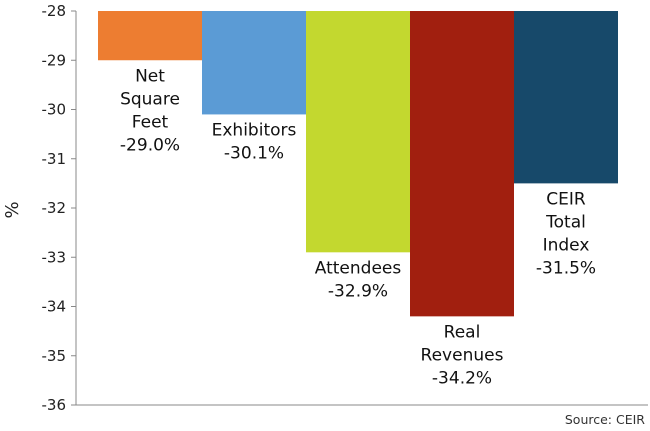 The width and height of the screenshot is (650, 431). Describe the element at coordinates (254, 130) in the screenshot. I see `category-label: Exhibitors` at that location.